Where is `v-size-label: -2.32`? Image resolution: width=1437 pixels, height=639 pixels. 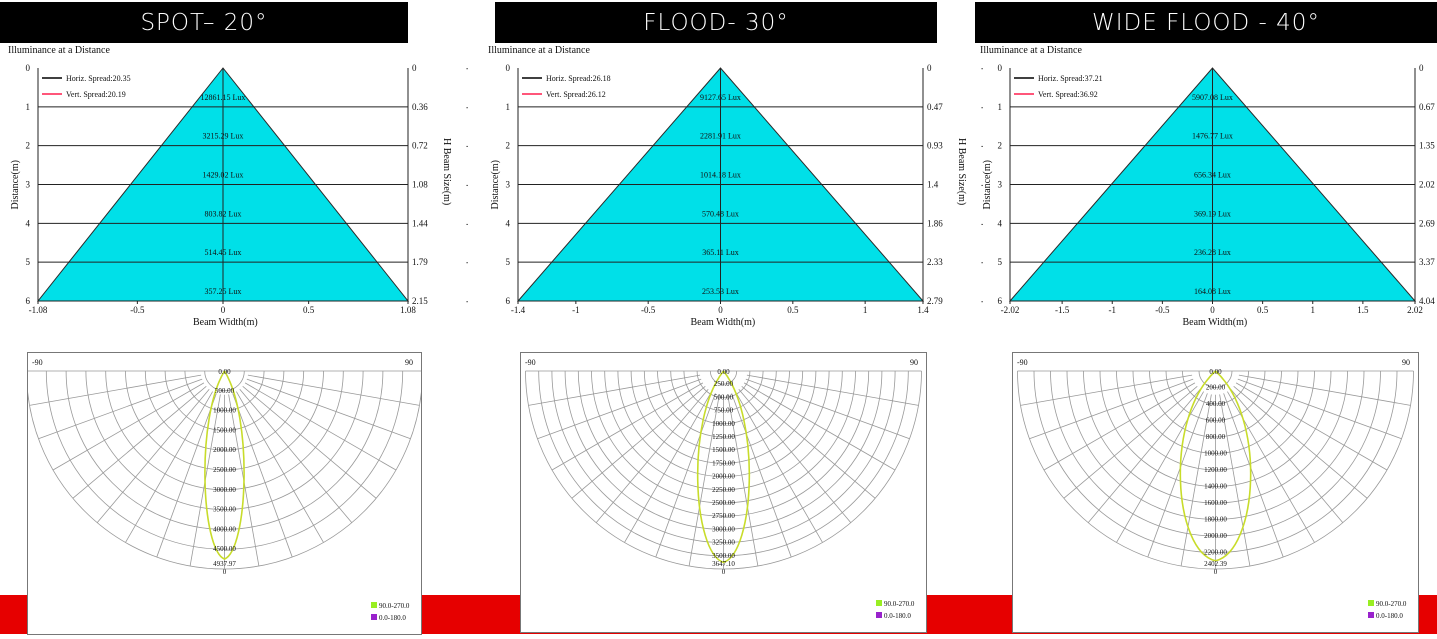
v-size-label: -2.32 is located at coordinates (982, 262).